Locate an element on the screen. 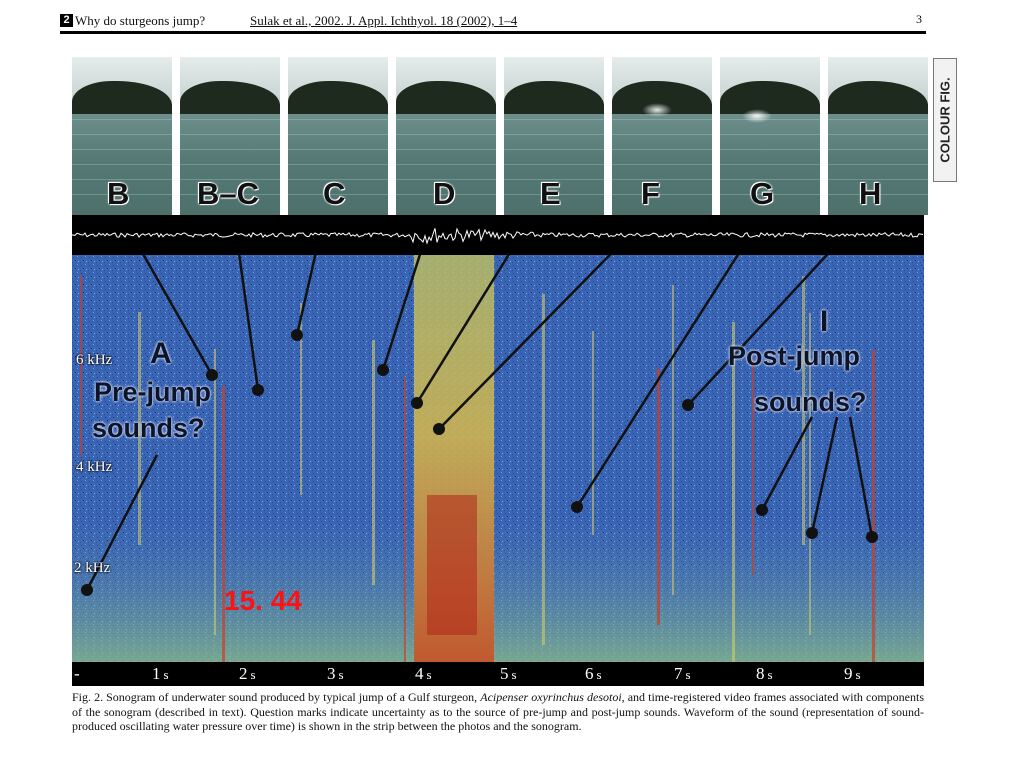  pre-jump-line2: sounds? is located at coordinates (148, 428).